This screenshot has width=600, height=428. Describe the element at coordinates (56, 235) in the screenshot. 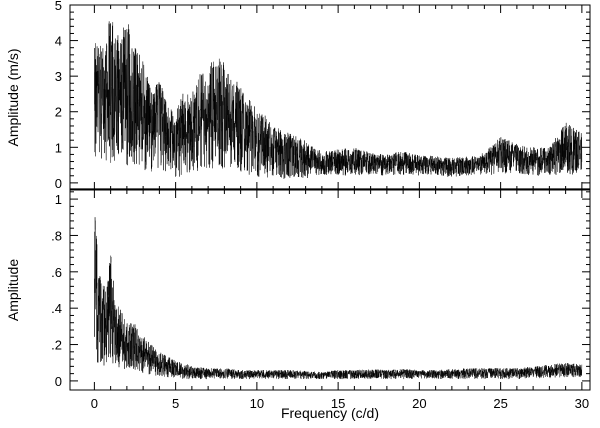

I see `y-tick-label: .8` at that location.